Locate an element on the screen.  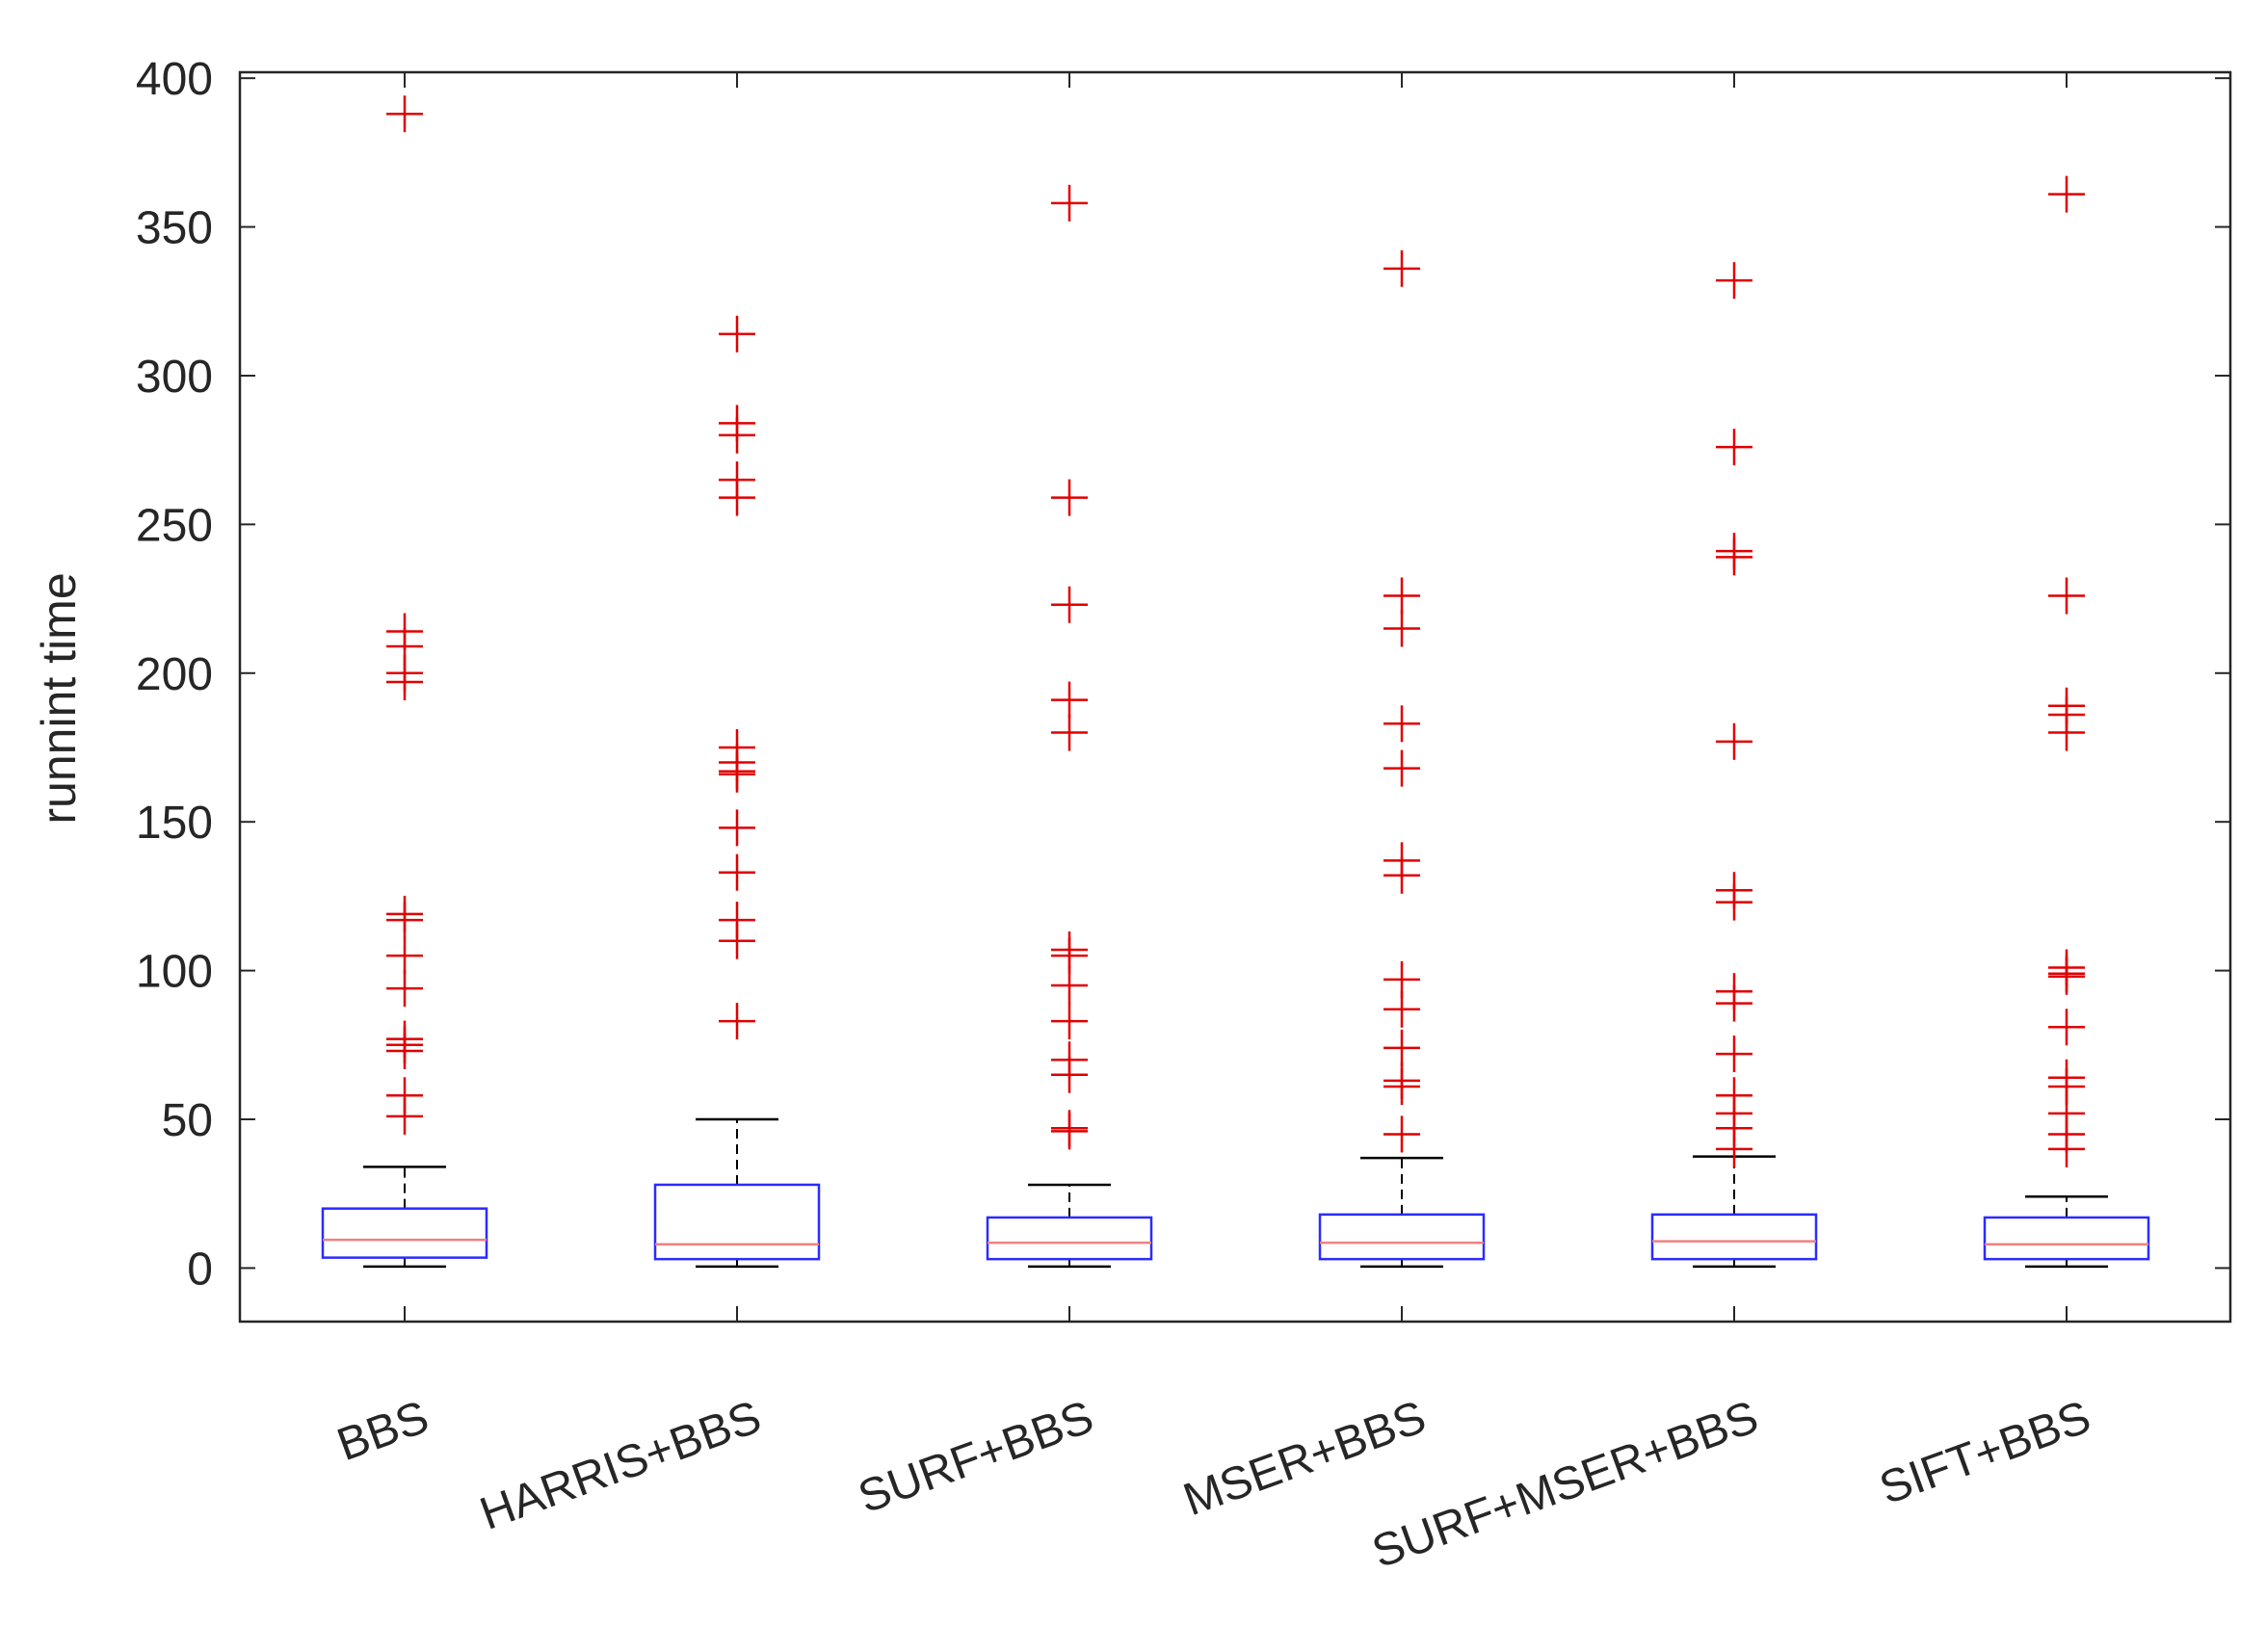
y-tick-label: 100 is located at coordinates (175, 972).